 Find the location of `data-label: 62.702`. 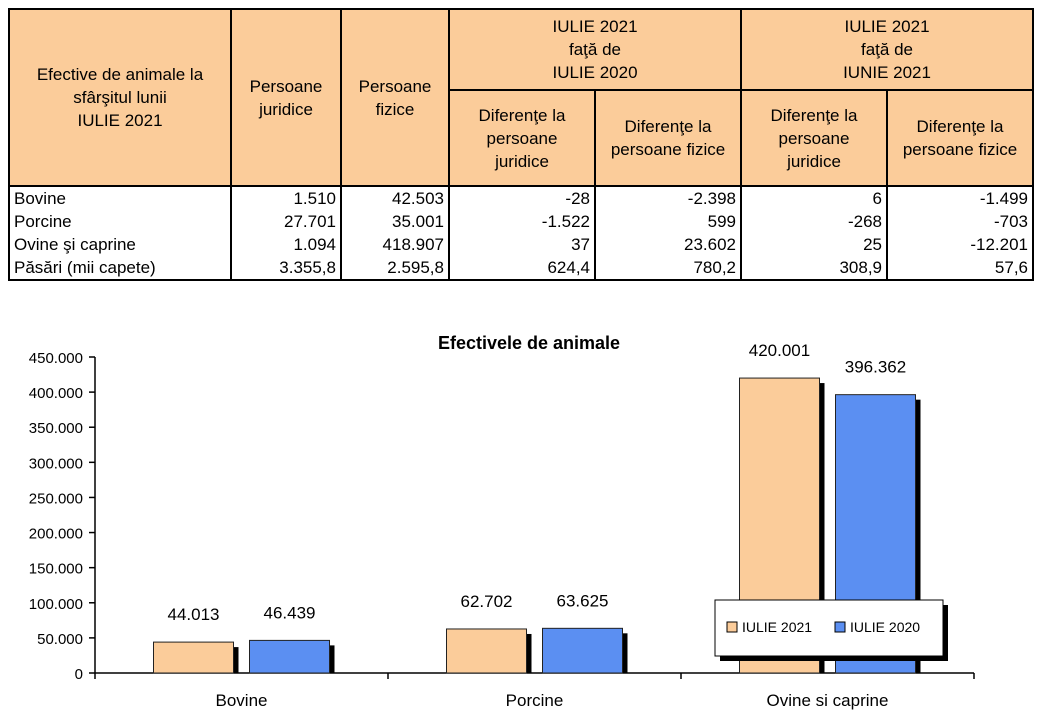

data-label: 62.702 is located at coordinates (487, 601).